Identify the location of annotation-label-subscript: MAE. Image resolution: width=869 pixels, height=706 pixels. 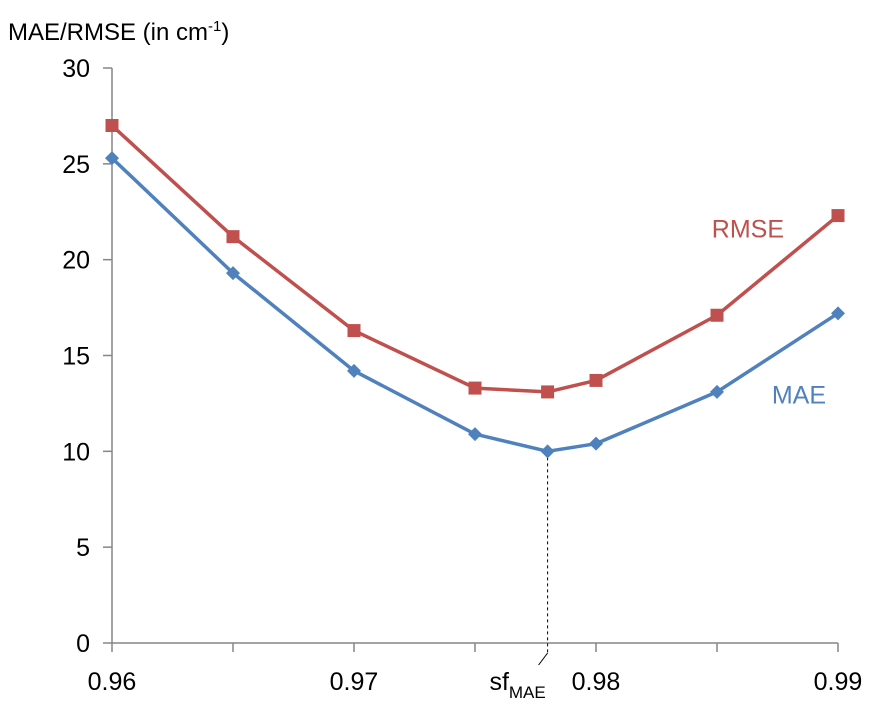
(527, 692).